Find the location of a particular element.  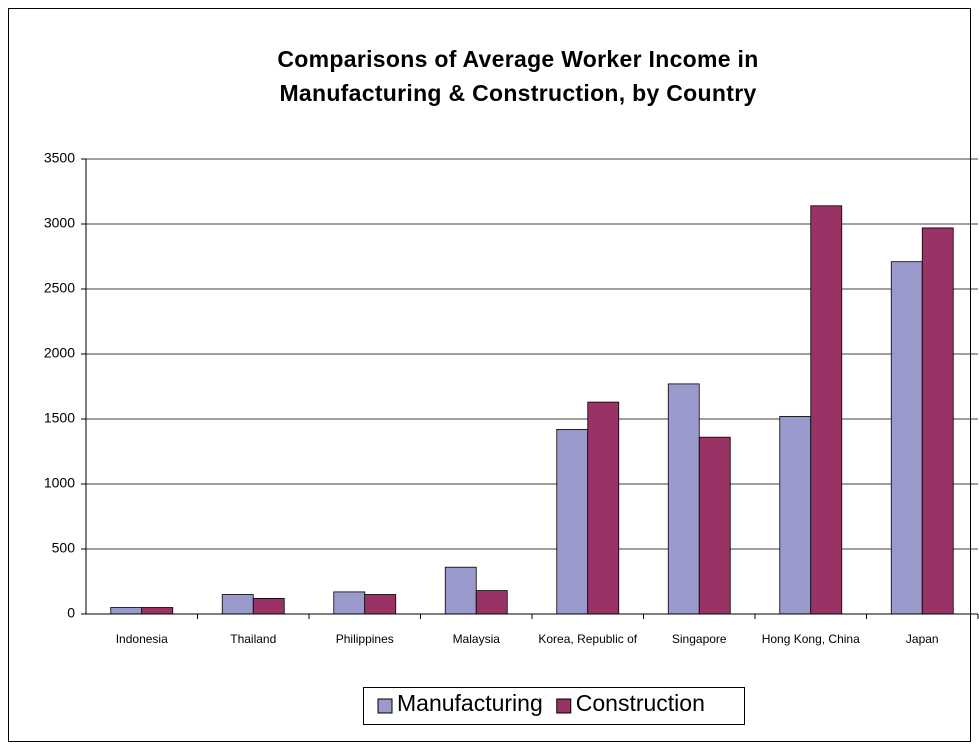

x-tick-label: Hong Kong, China is located at coordinates (810, 639).